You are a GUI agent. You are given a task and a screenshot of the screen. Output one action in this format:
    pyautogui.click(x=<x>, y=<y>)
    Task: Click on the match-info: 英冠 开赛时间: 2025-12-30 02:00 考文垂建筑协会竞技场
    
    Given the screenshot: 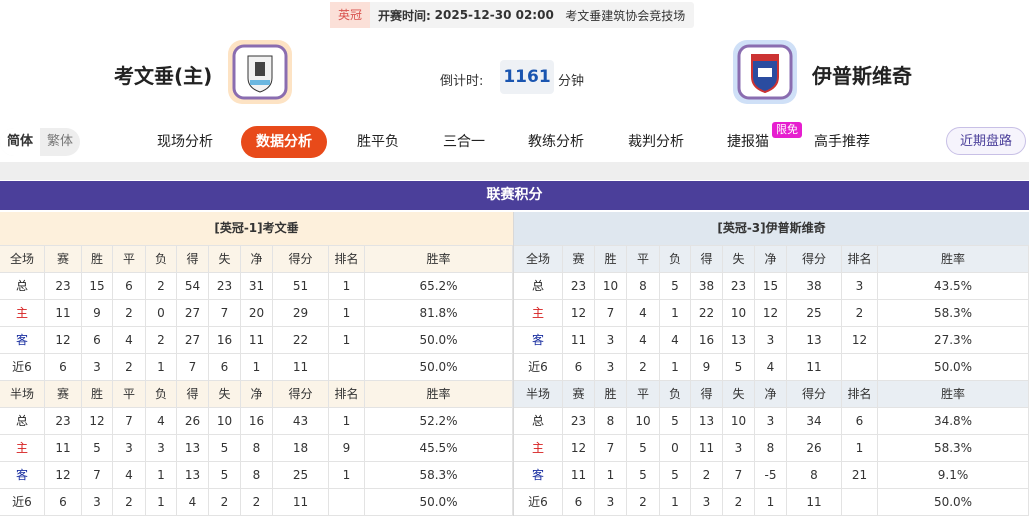 What is the action you would take?
    pyautogui.click(x=512, y=15)
    